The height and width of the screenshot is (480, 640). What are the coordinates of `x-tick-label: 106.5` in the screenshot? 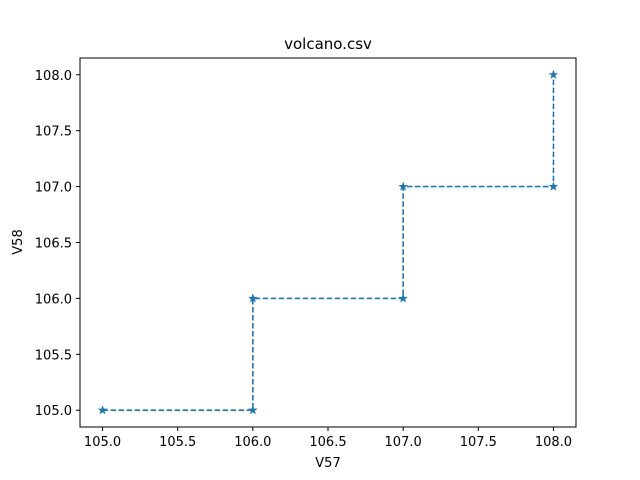 It's located at (327, 442).